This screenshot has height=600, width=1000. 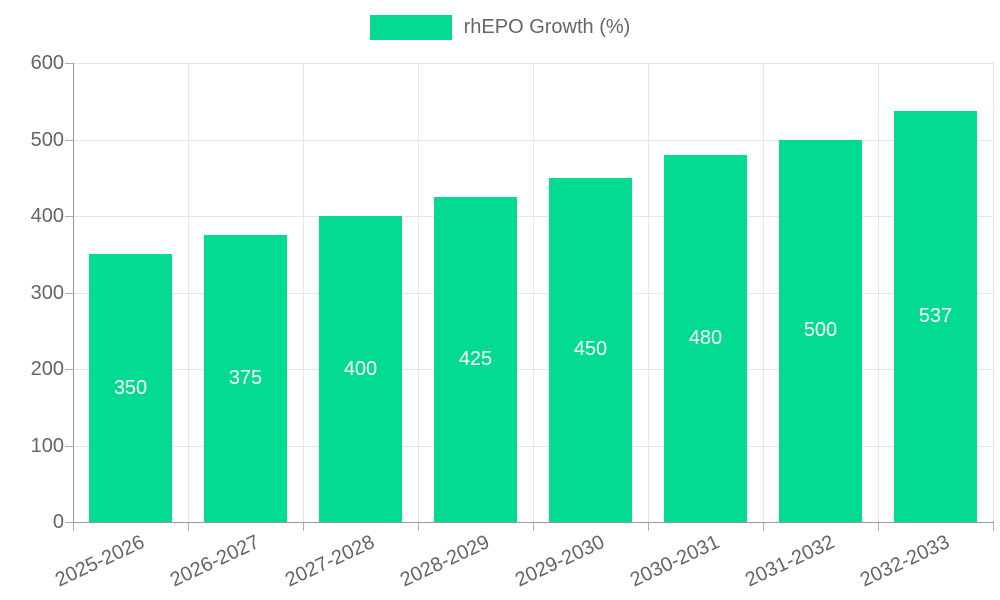 I want to click on x-tick-label: 2030-2031, so click(x=674, y=561).